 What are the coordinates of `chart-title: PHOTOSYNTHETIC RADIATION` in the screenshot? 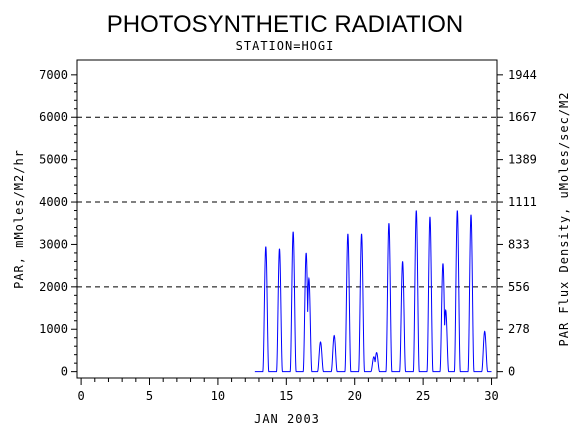 It's located at (285, 24).